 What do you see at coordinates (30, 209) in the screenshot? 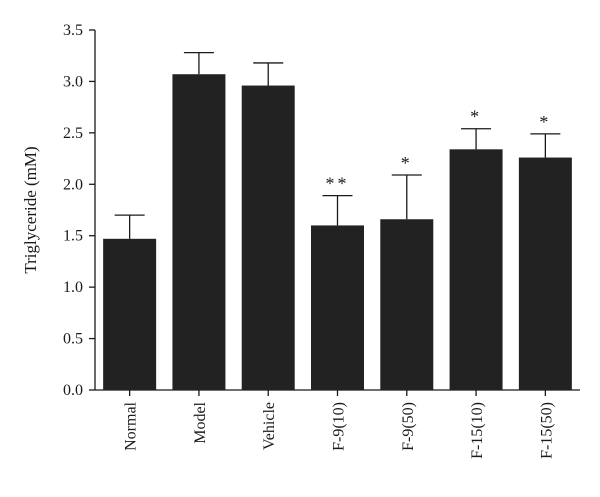
I see `y-axis-title: Triglyceride (mM)` at bounding box center [30, 209].